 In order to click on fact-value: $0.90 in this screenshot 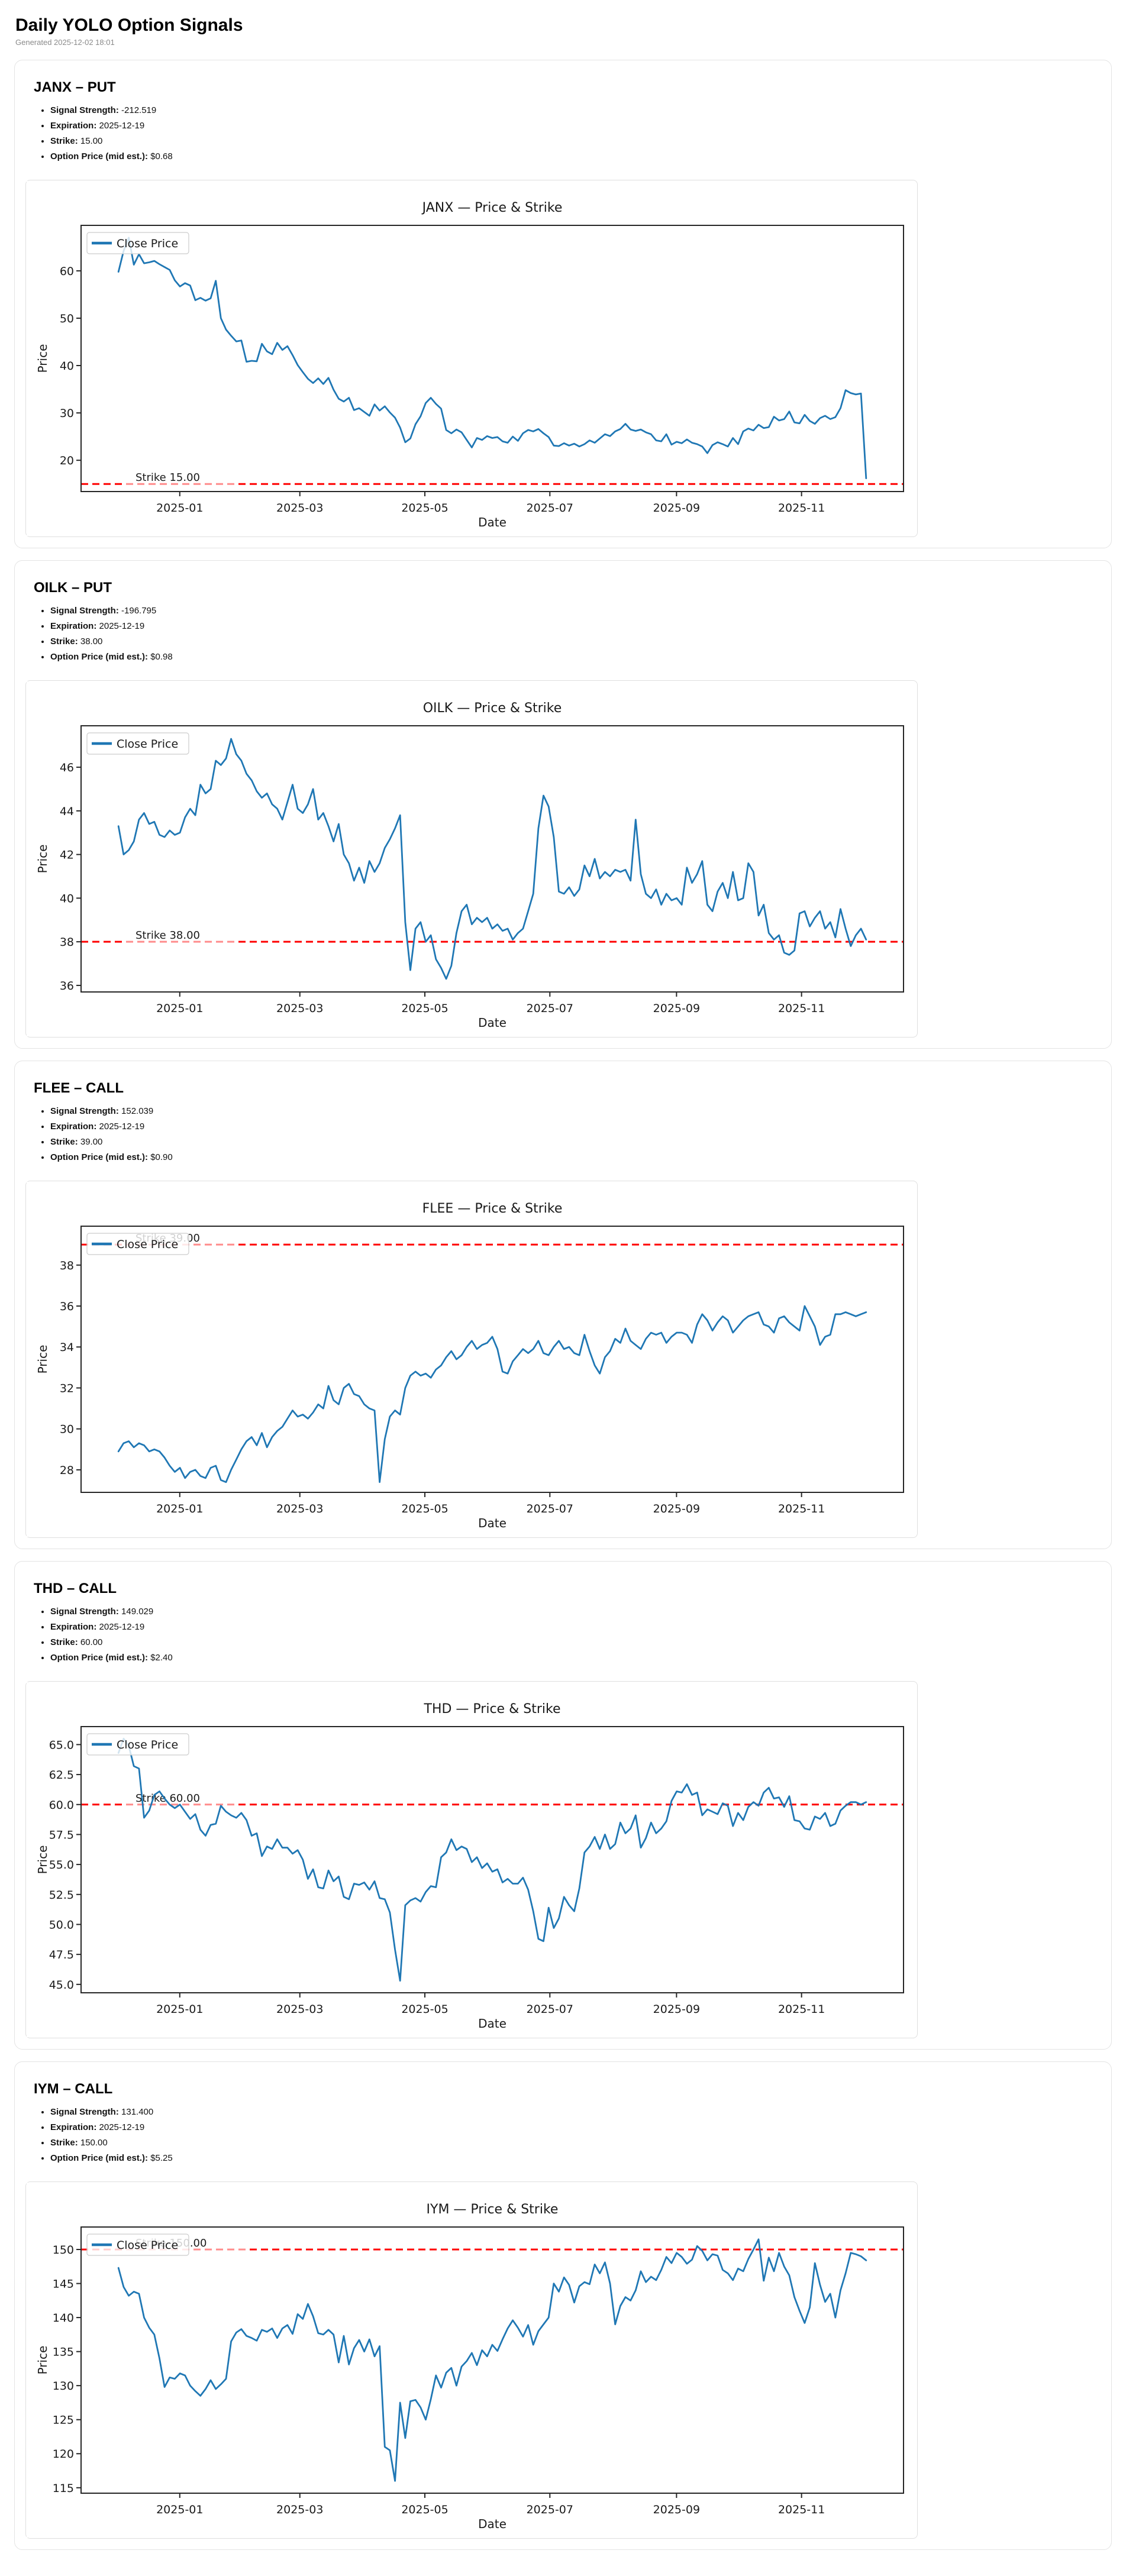, I will do `click(162, 1157)`.